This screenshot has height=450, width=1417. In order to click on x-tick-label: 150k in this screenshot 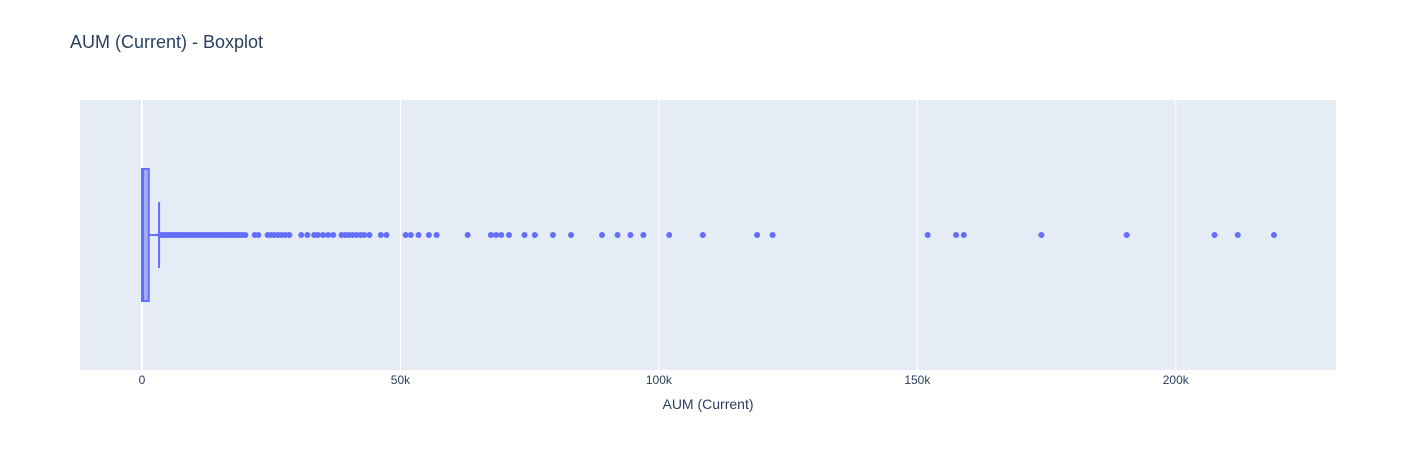, I will do `click(917, 380)`.